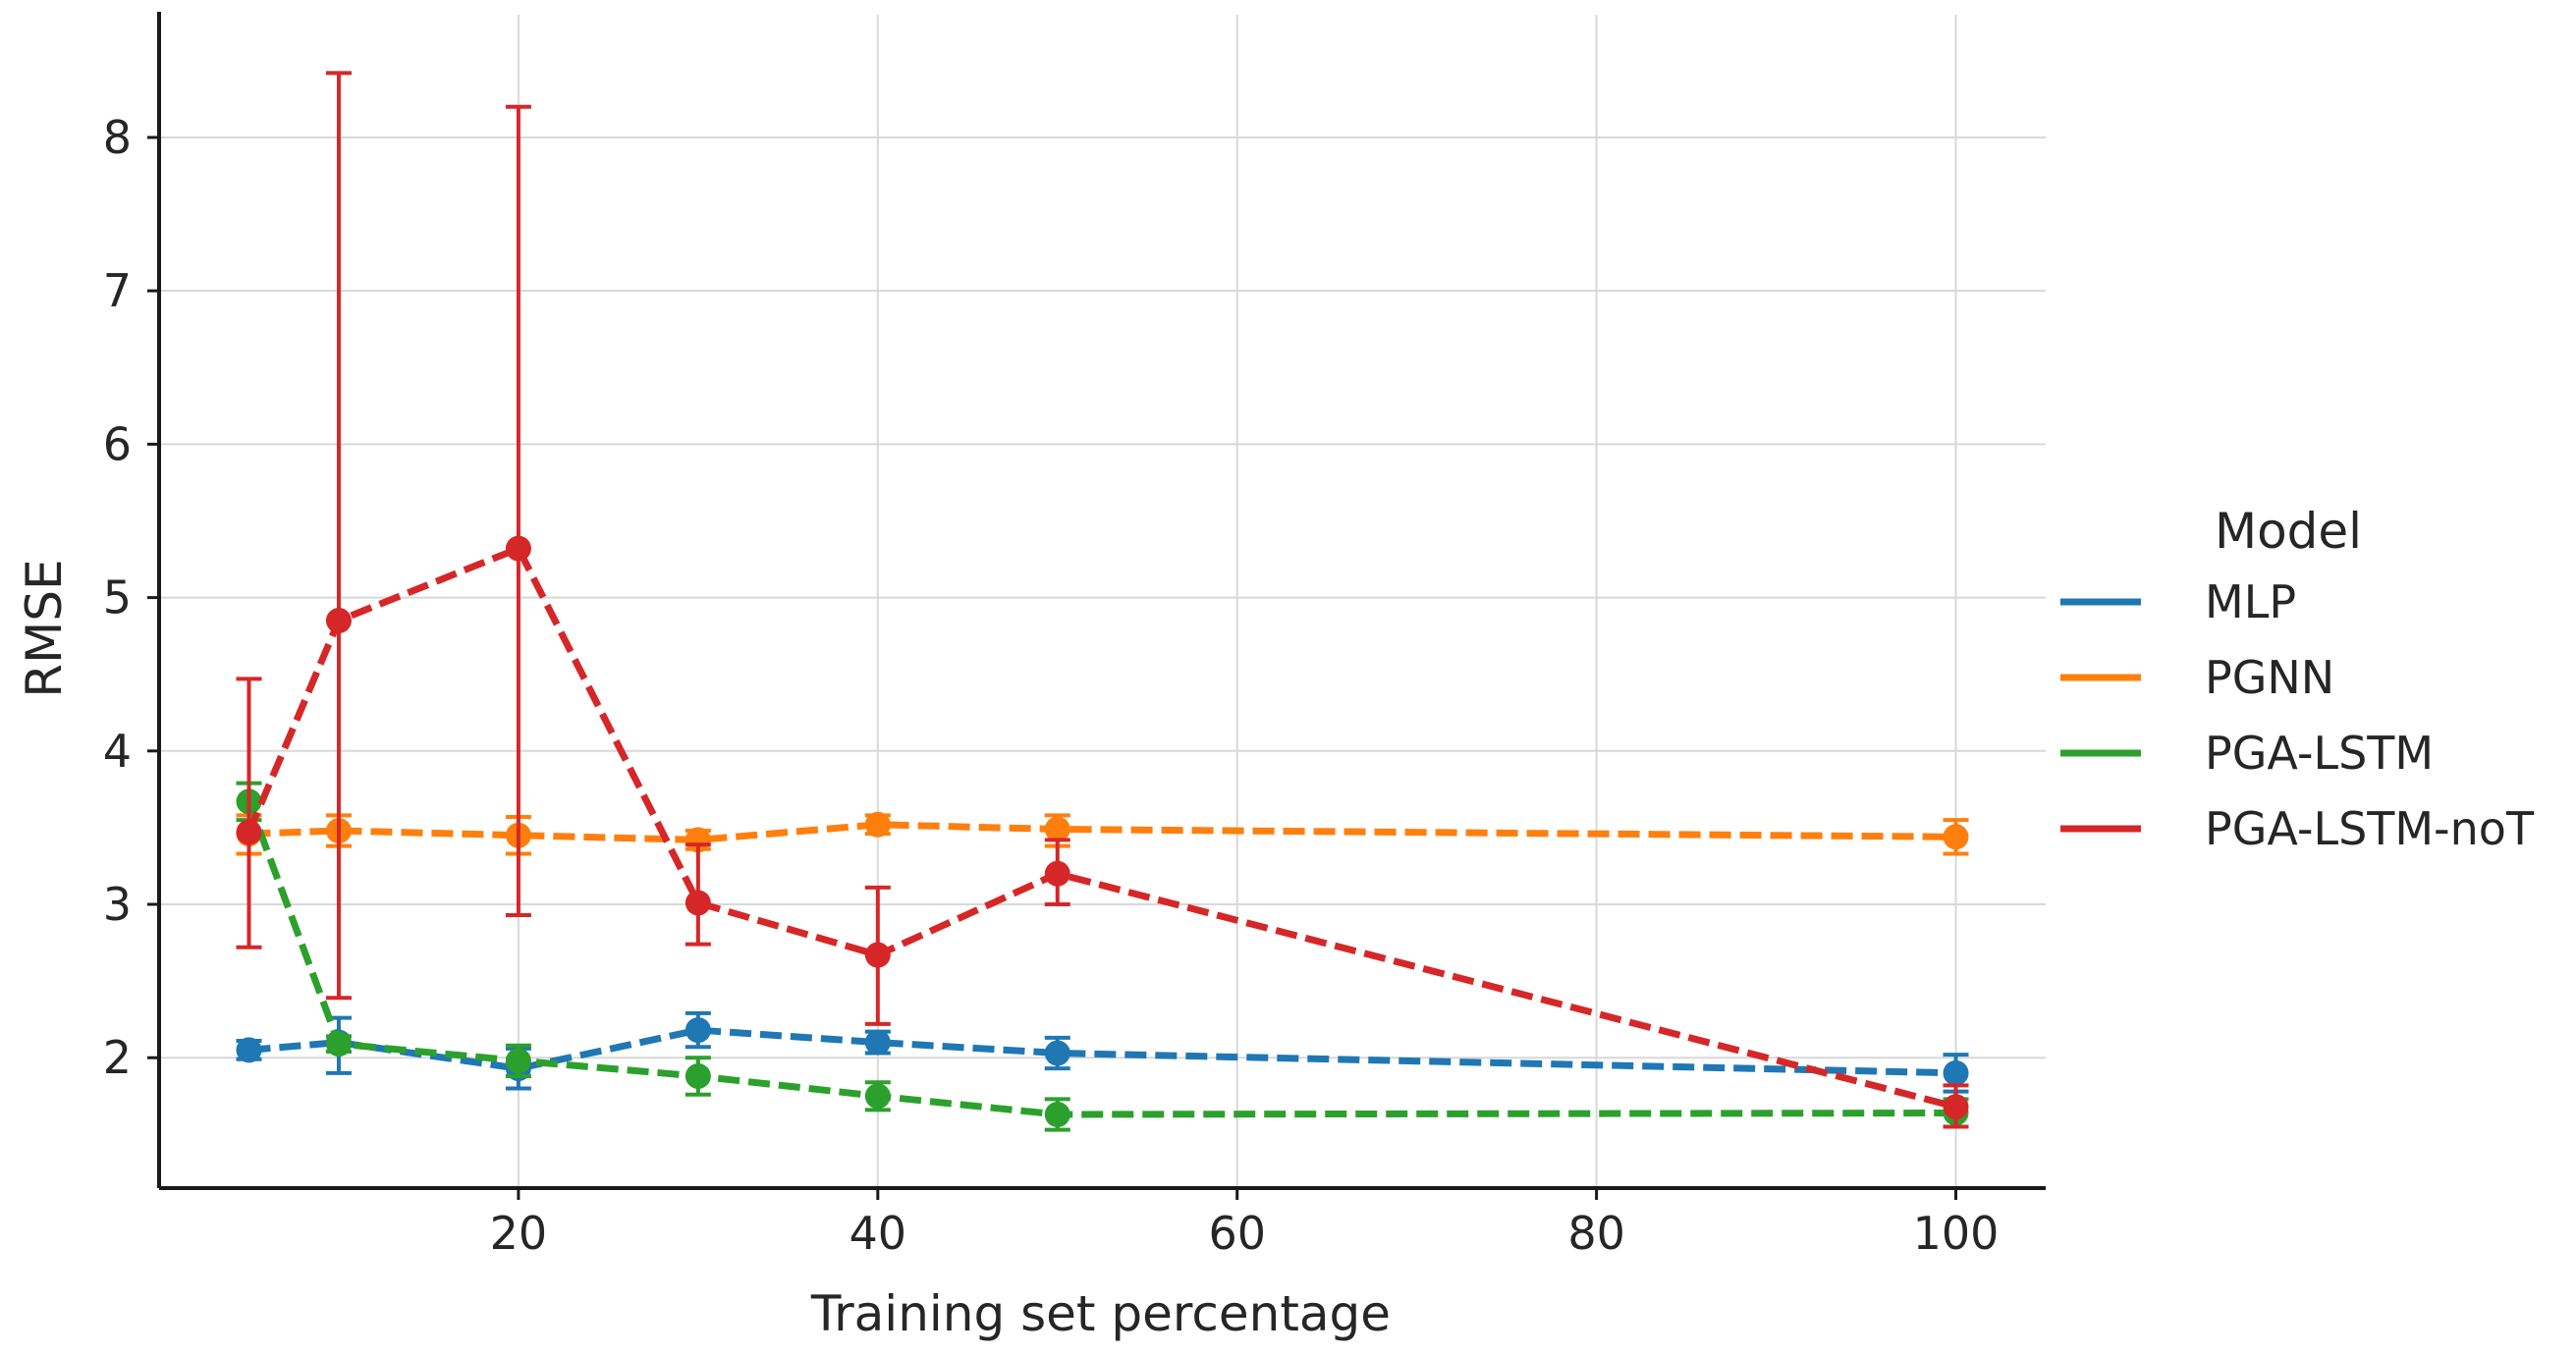 The height and width of the screenshot is (1356, 2576). What do you see at coordinates (118, 904) in the screenshot?
I see `y-tick-label: 3` at bounding box center [118, 904].